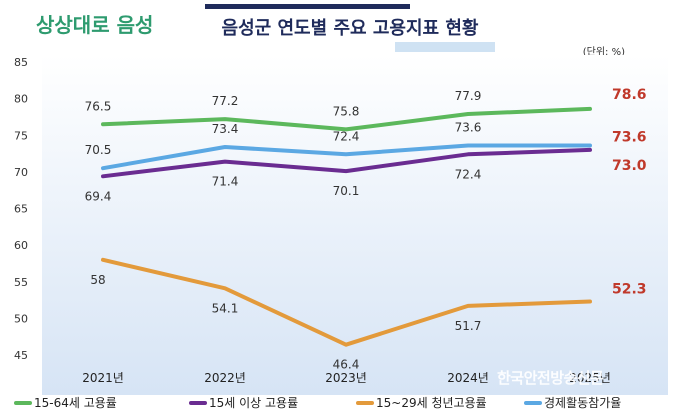 Image resolution: width=673 pixels, height=419 pixels. What do you see at coordinates (97, 280) in the screenshot?
I see `data-label: 58` at bounding box center [97, 280].